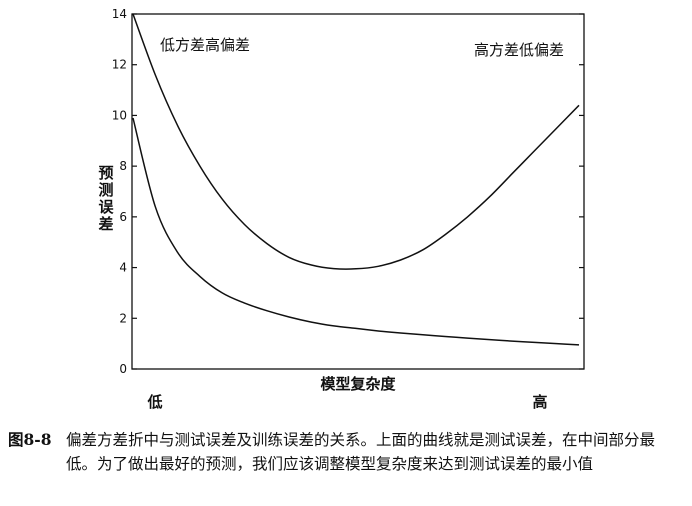  What do you see at coordinates (539, 402) in the screenshot?
I see `x-tick-label-high: 高` at bounding box center [539, 402].